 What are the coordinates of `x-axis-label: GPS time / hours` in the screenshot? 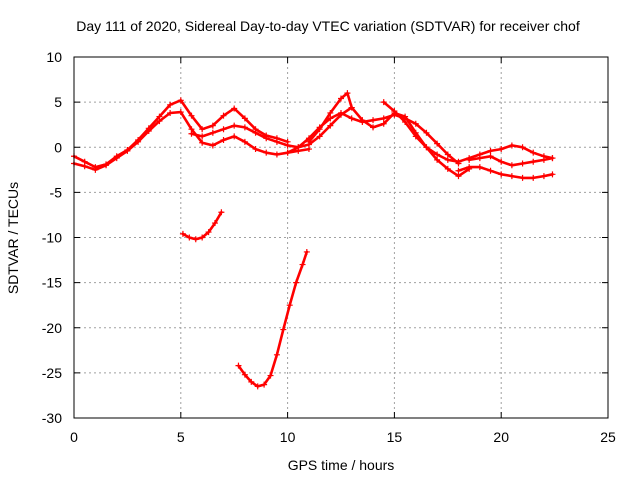 It's located at (341, 465).